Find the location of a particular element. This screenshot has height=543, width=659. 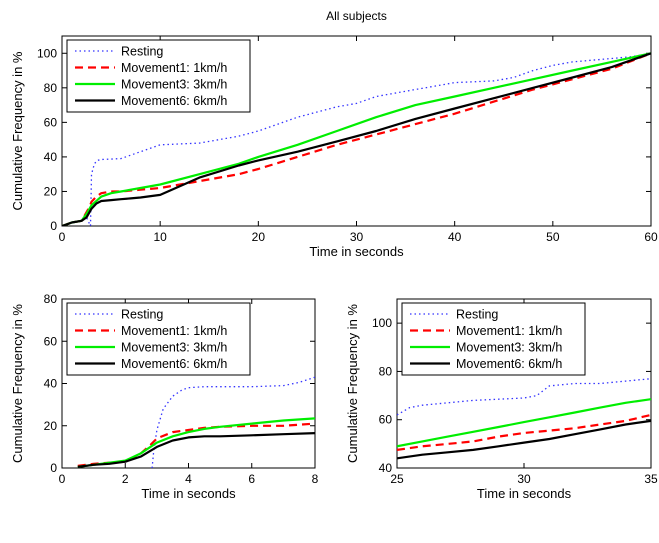

x-tick-label: 60 is located at coordinates (651, 237).